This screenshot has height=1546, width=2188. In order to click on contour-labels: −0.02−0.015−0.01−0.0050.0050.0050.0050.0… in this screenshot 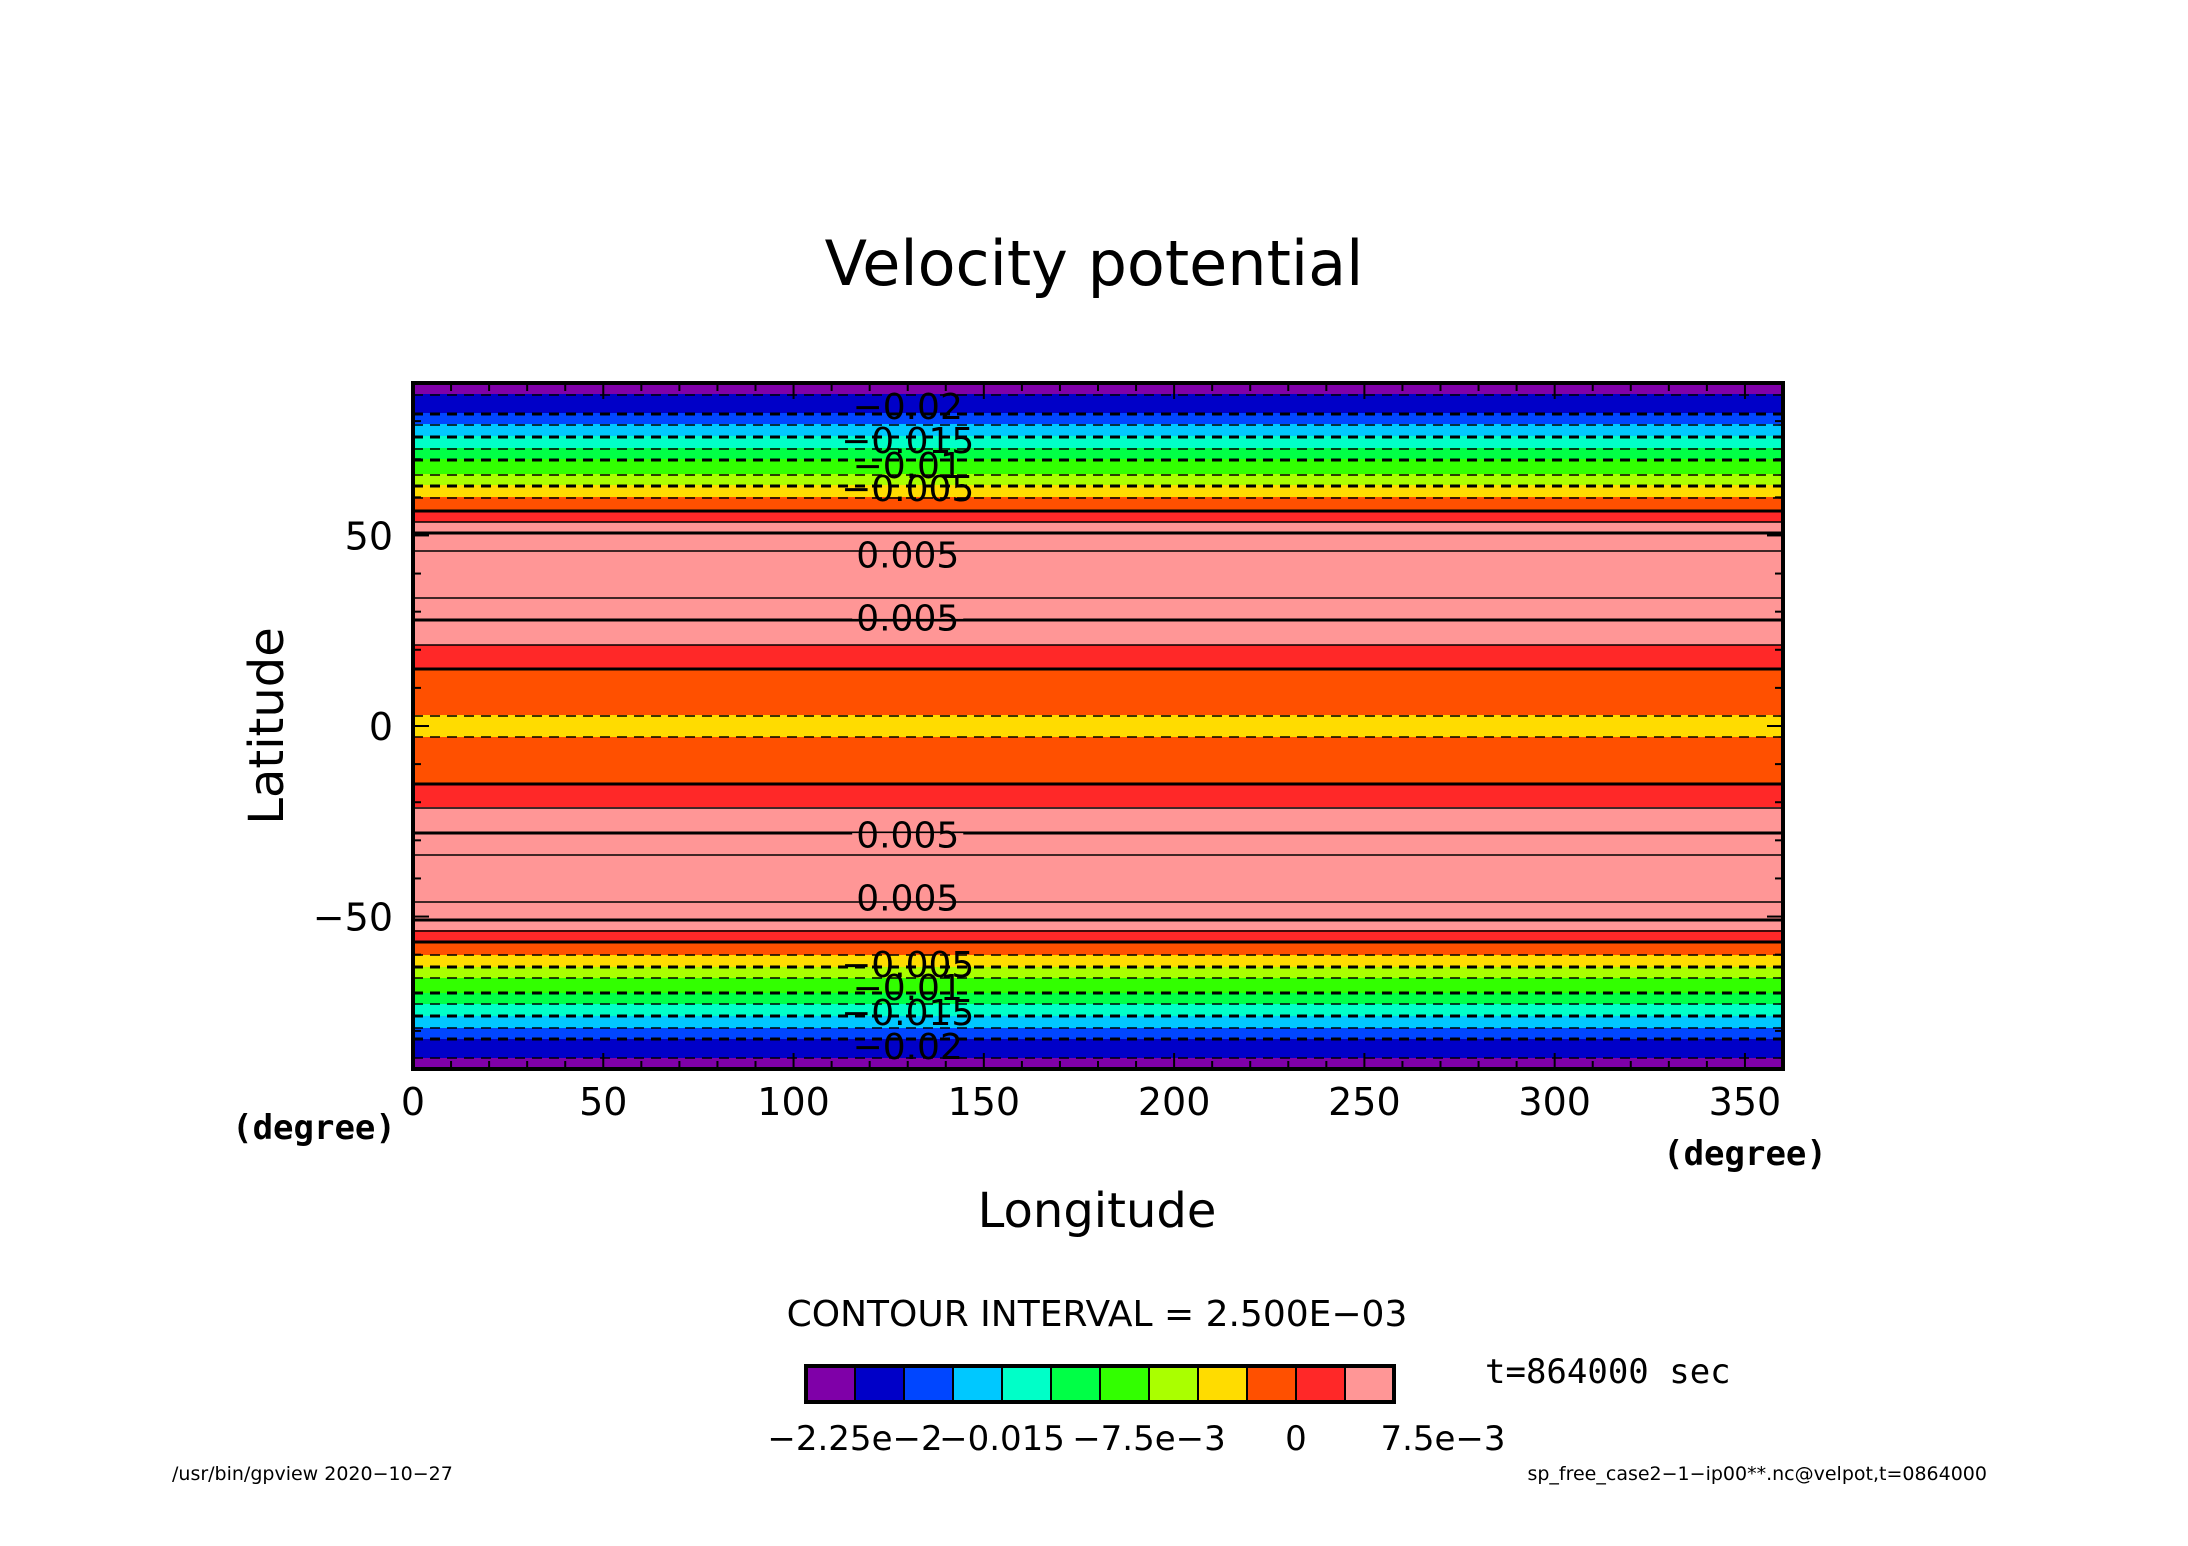, I will do `click(907, 727)`.